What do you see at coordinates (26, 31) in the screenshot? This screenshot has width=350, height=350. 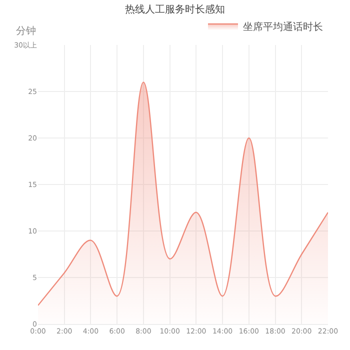 I see `y-axis-title: 分钟` at bounding box center [26, 31].